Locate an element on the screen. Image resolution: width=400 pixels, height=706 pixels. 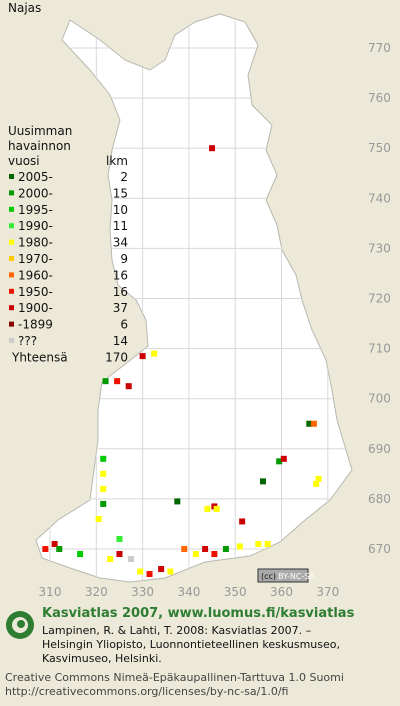
legend-heading: Uusimman is located at coordinates (40, 131).